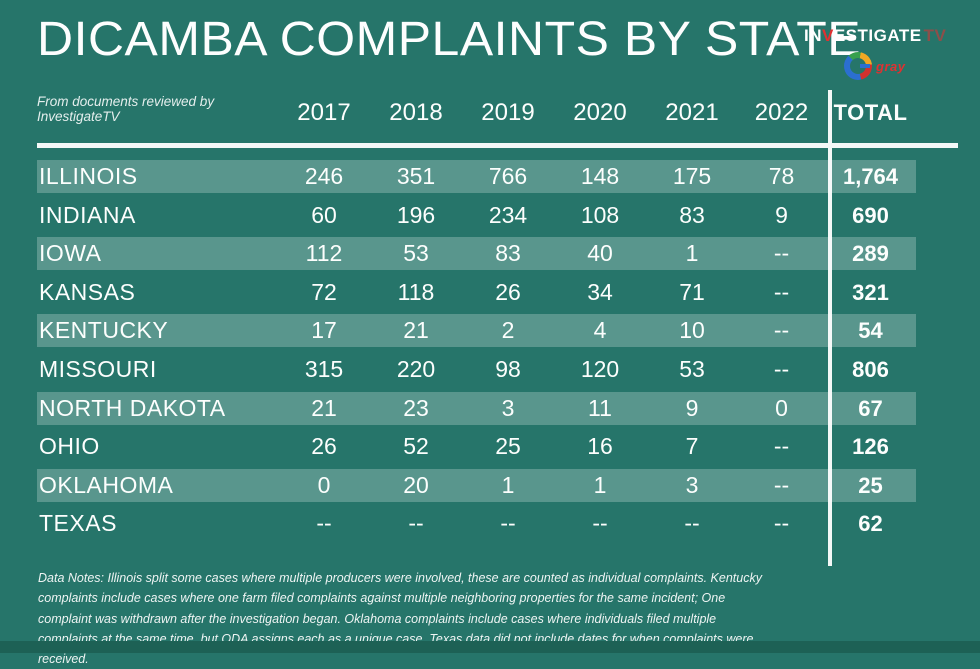  What do you see at coordinates (600, 112) in the screenshot?
I see `column-header-2020: 2020` at bounding box center [600, 112].